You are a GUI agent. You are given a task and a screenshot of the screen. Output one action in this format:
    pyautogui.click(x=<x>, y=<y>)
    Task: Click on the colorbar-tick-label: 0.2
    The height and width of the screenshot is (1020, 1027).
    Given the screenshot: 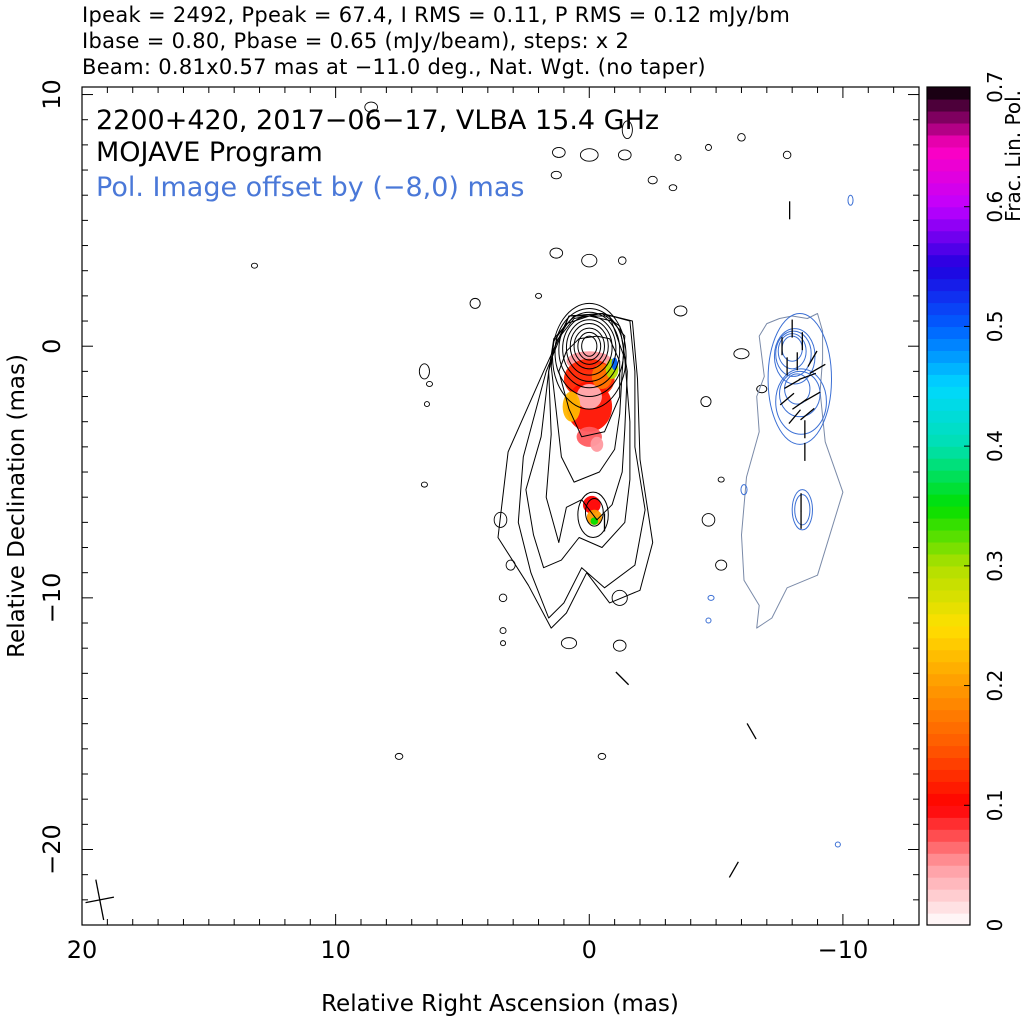 What is the action you would take?
    pyautogui.click(x=995, y=686)
    